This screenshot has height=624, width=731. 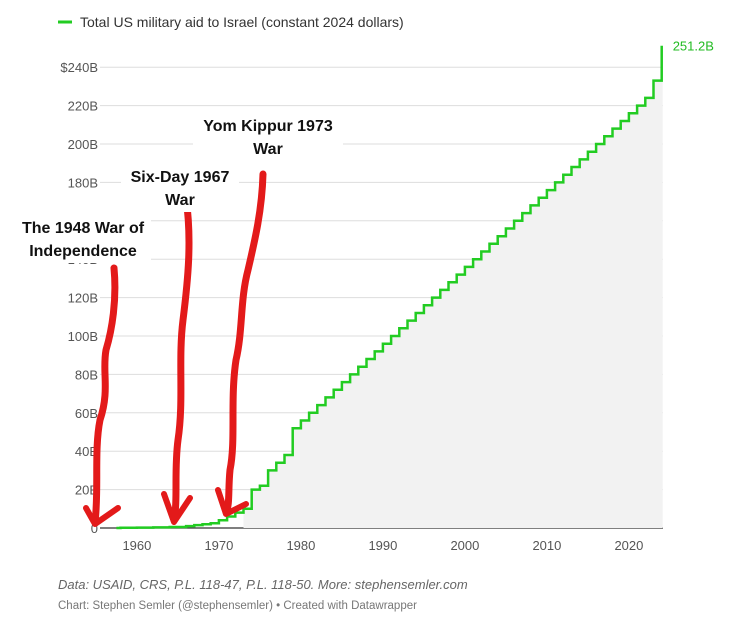 I want to click on annotation-arrows, so click(x=175, y=348).